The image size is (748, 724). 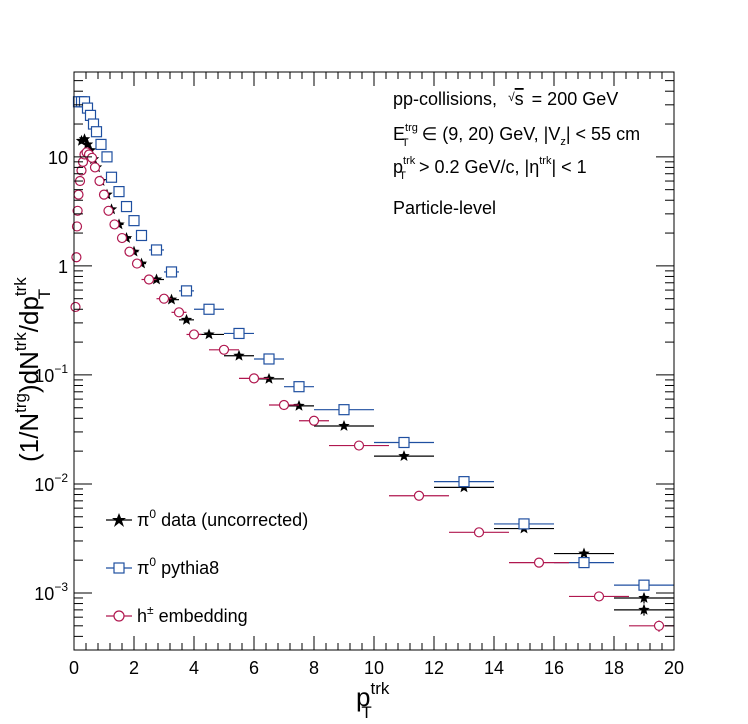 I want to click on x-tick-label: 18, so click(x=614, y=668).